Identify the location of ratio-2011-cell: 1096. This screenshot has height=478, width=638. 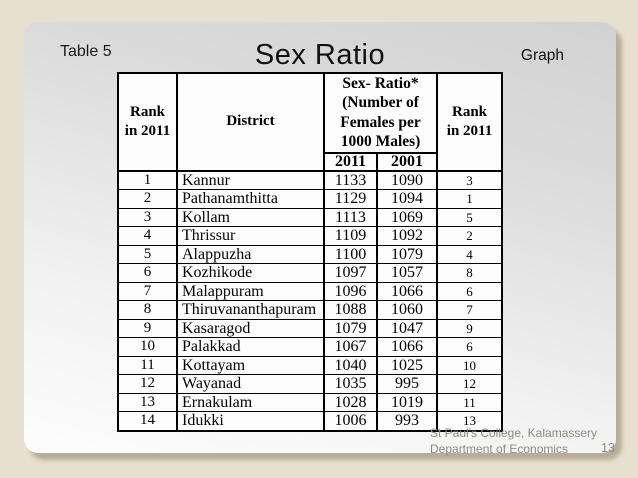
(350, 291).